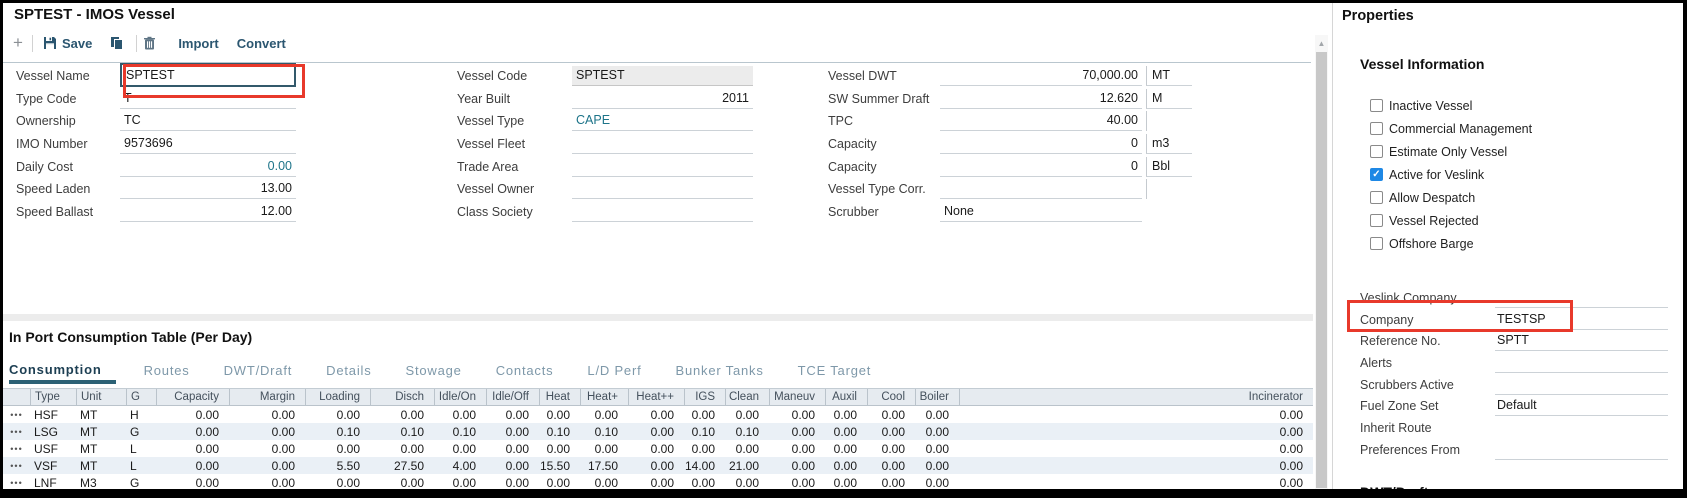 This screenshot has width=1687, height=498. Describe the element at coordinates (349, 370) in the screenshot. I see `tab-details: Details` at that location.